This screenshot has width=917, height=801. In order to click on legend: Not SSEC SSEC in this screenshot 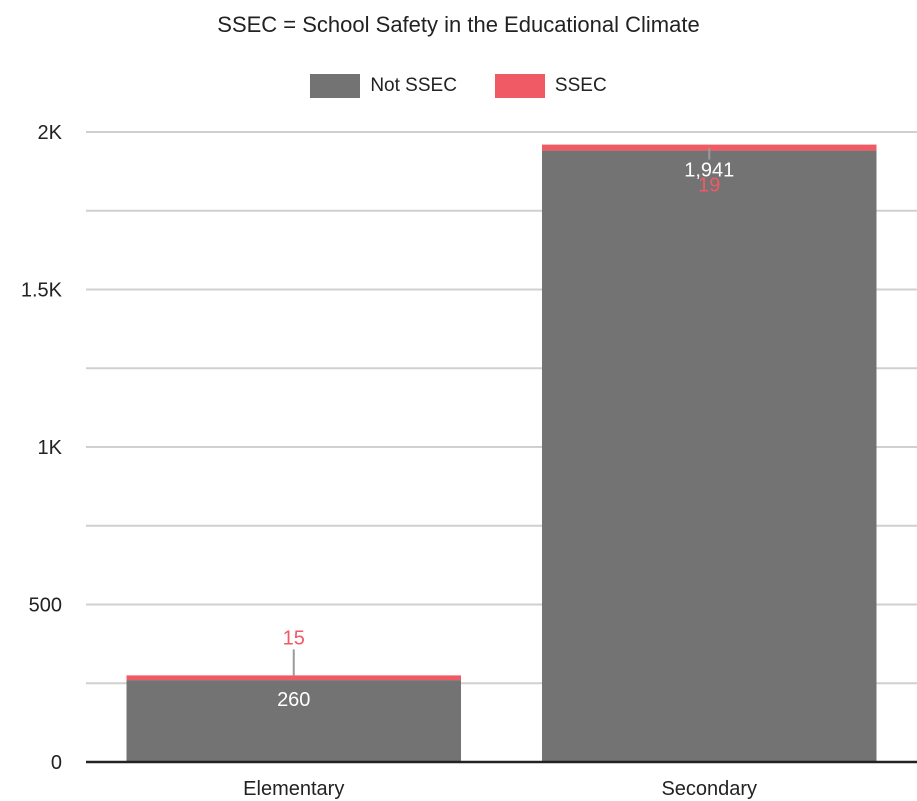, I will do `click(458, 86)`.